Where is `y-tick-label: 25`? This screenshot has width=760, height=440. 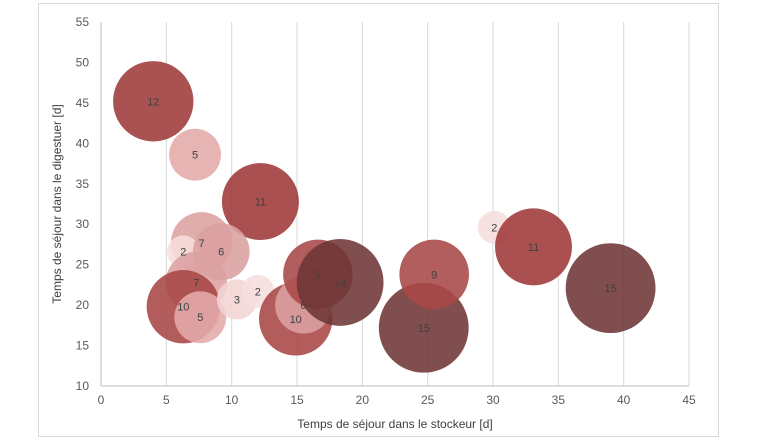
y-tick-label: 25 is located at coordinates (83, 265).